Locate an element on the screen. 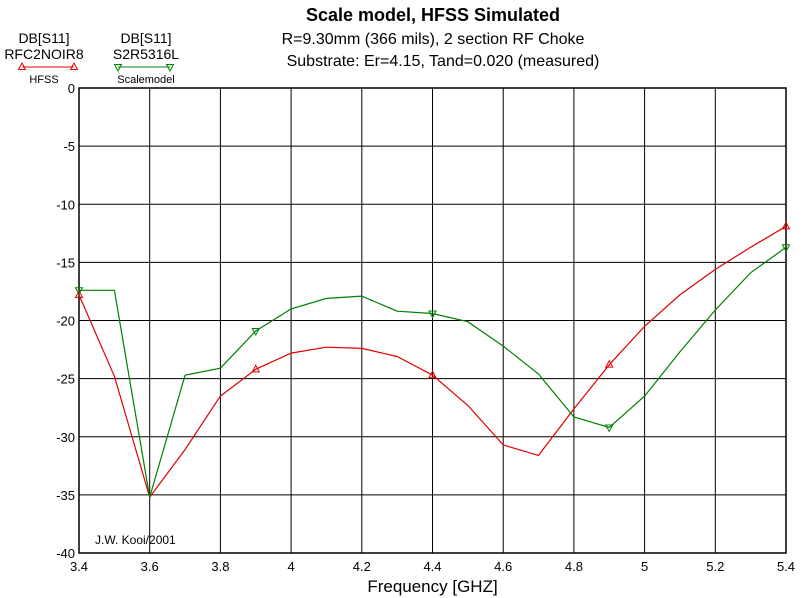 The height and width of the screenshot is (598, 806). x-tick-label: 5 is located at coordinates (644, 566).